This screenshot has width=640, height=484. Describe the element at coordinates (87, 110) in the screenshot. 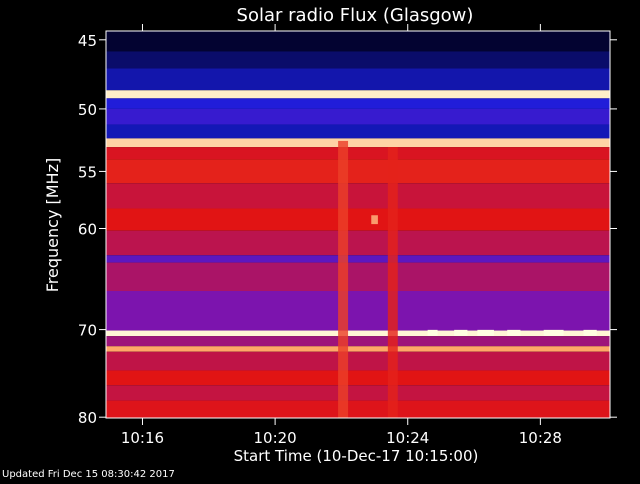

I see `y-tick-label-50: 50` at that location.